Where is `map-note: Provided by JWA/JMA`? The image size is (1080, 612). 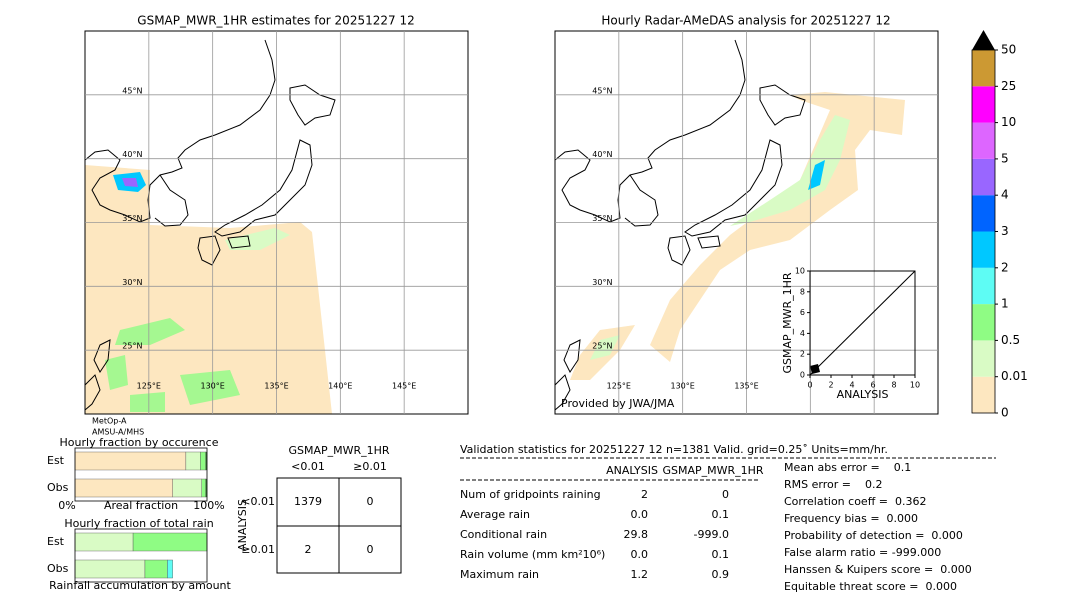
map-note: Provided by JWA/JMA is located at coordinates (618, 403).